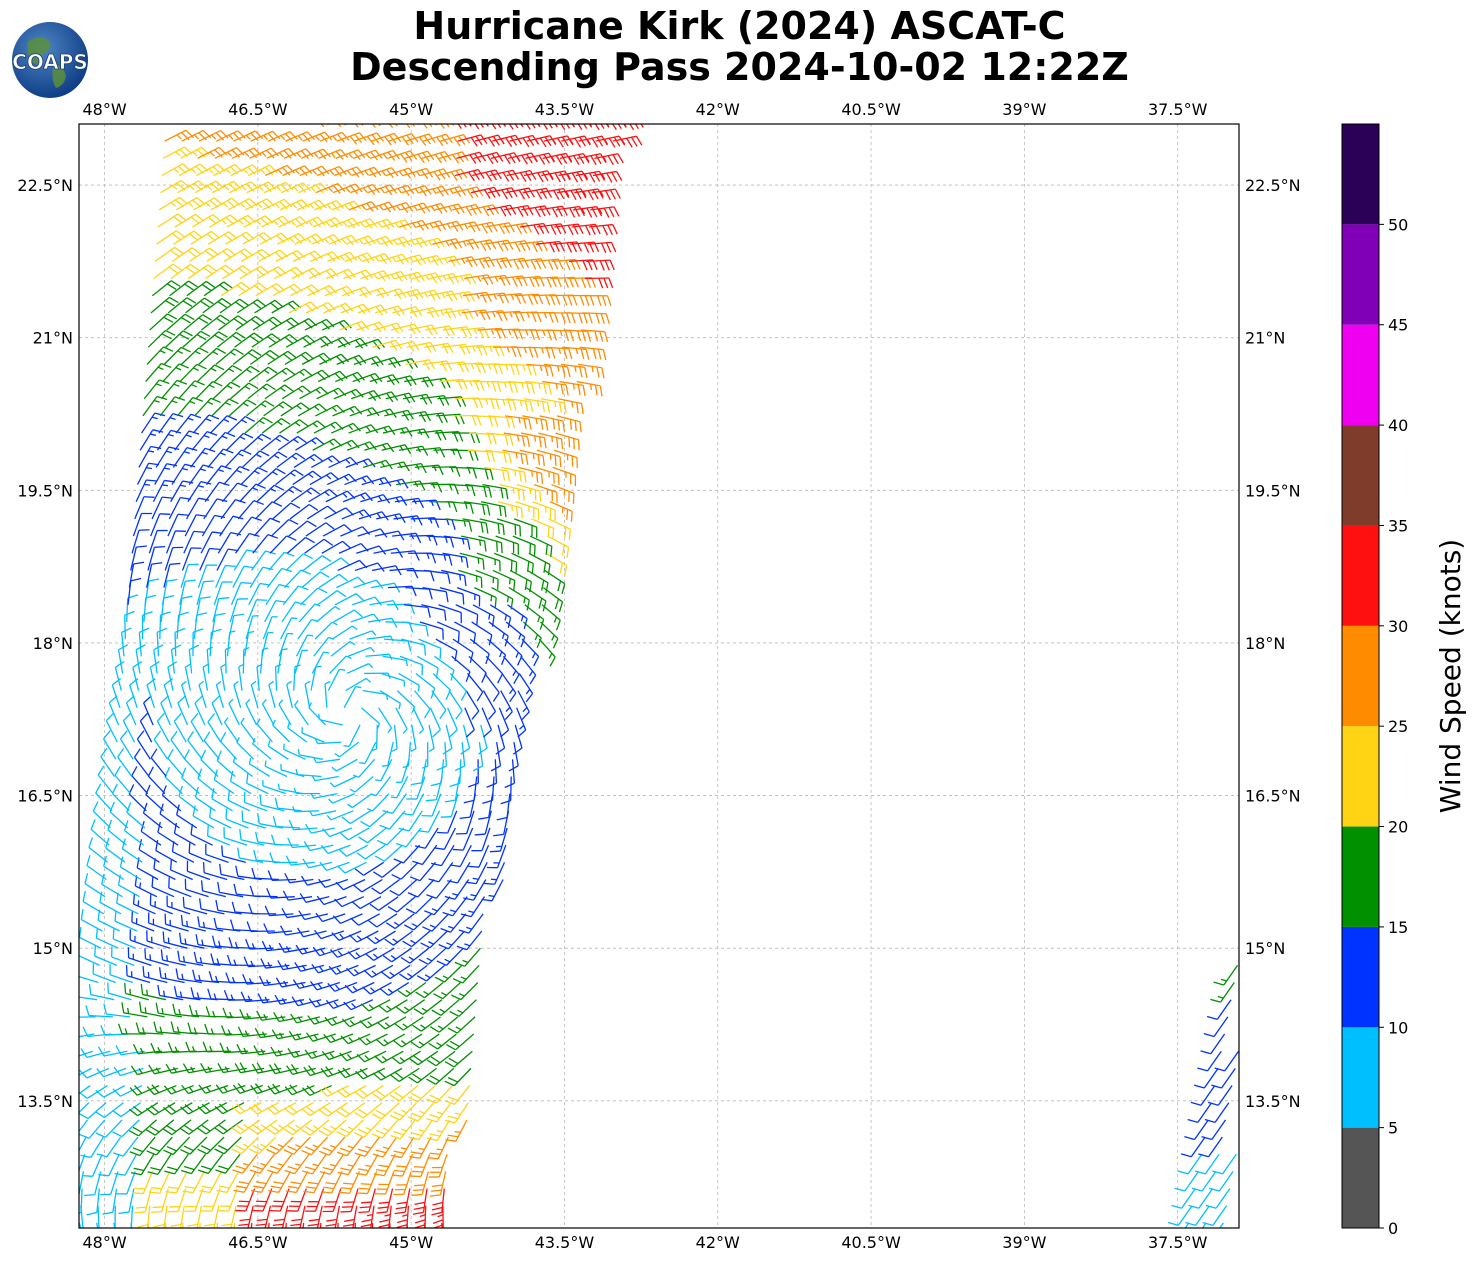 The image size is (1479, 1264). I want to click on colorbar-segment, so click(1360, 174).